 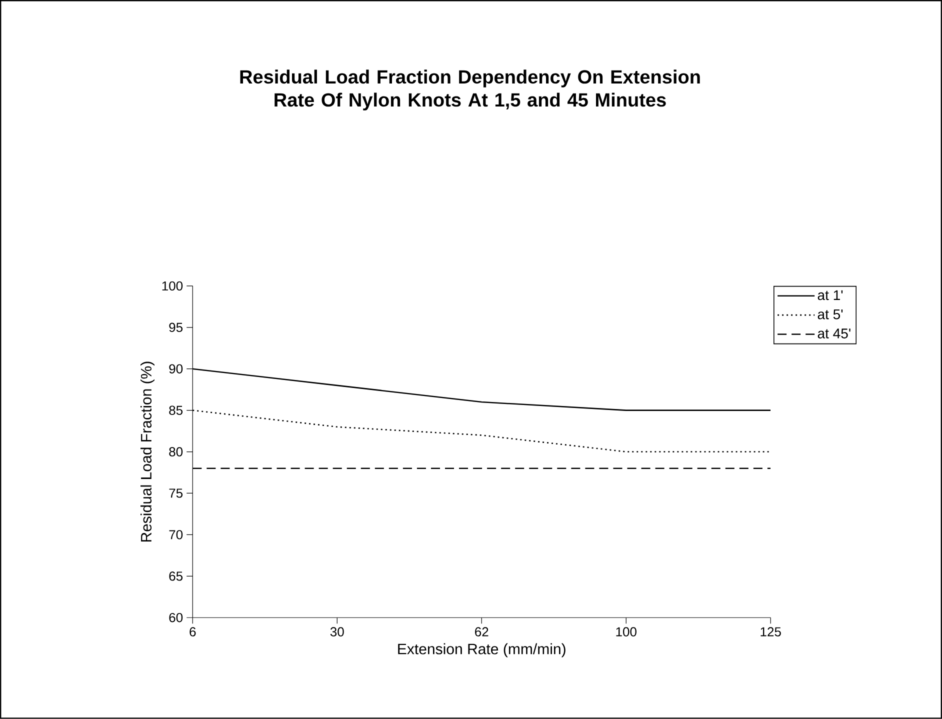 I want to click on x-tick-label: 100, so click(x=626, y=631).